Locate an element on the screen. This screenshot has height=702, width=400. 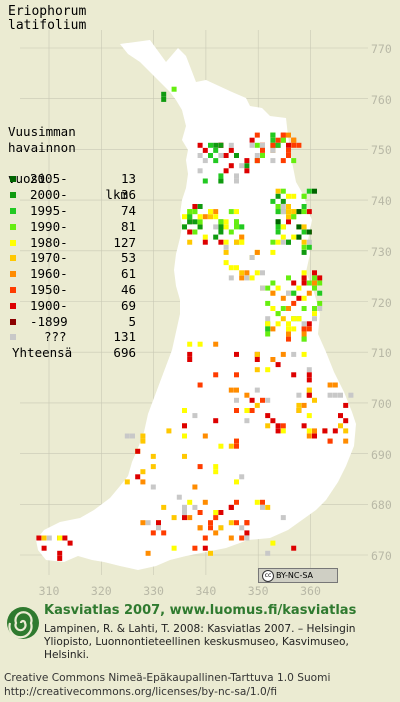
legend-item: ??? 131 is located at coordinates (72, 337).